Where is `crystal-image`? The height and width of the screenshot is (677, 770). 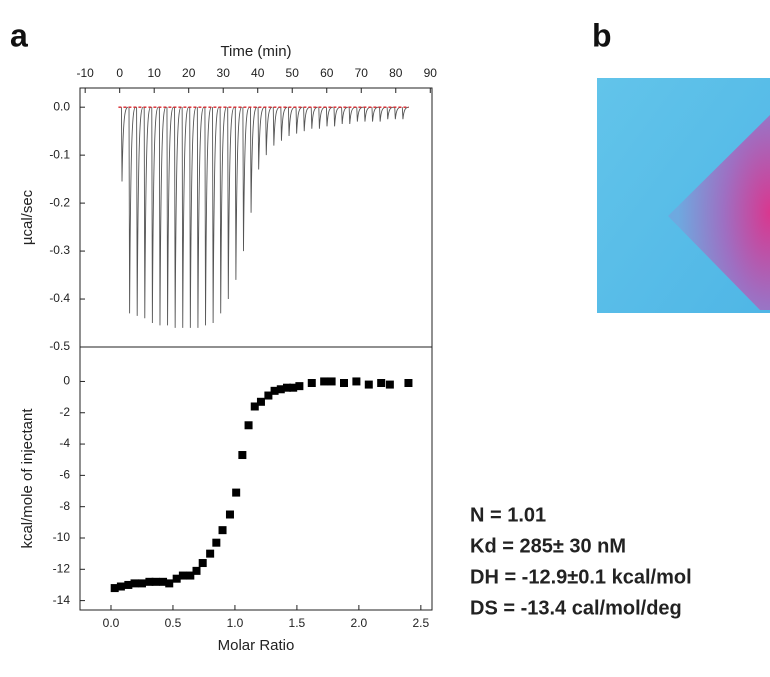 crystal-image is located at coordinates (683, 195).